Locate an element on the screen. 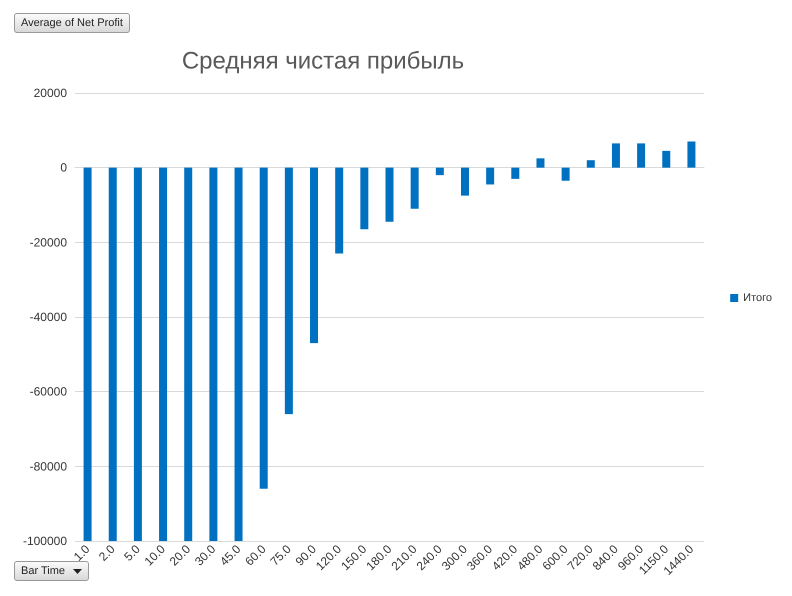 The width and height of the screenshot is (792, 596). y-tick-label: 0 is located at coordinates (64, 167).